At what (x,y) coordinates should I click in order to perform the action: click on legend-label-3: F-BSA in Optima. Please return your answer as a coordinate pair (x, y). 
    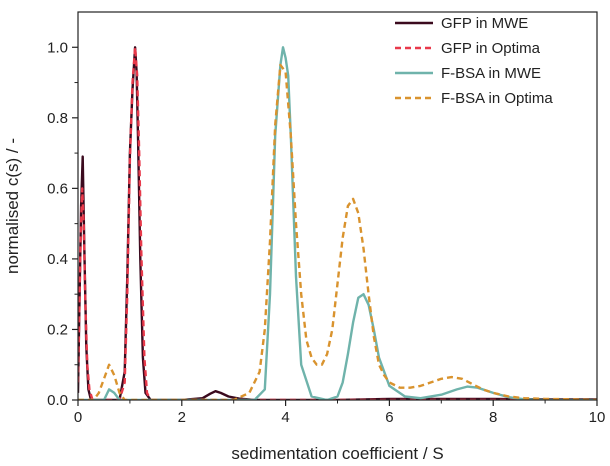
    Looking at the image, I should click on (497, 98).